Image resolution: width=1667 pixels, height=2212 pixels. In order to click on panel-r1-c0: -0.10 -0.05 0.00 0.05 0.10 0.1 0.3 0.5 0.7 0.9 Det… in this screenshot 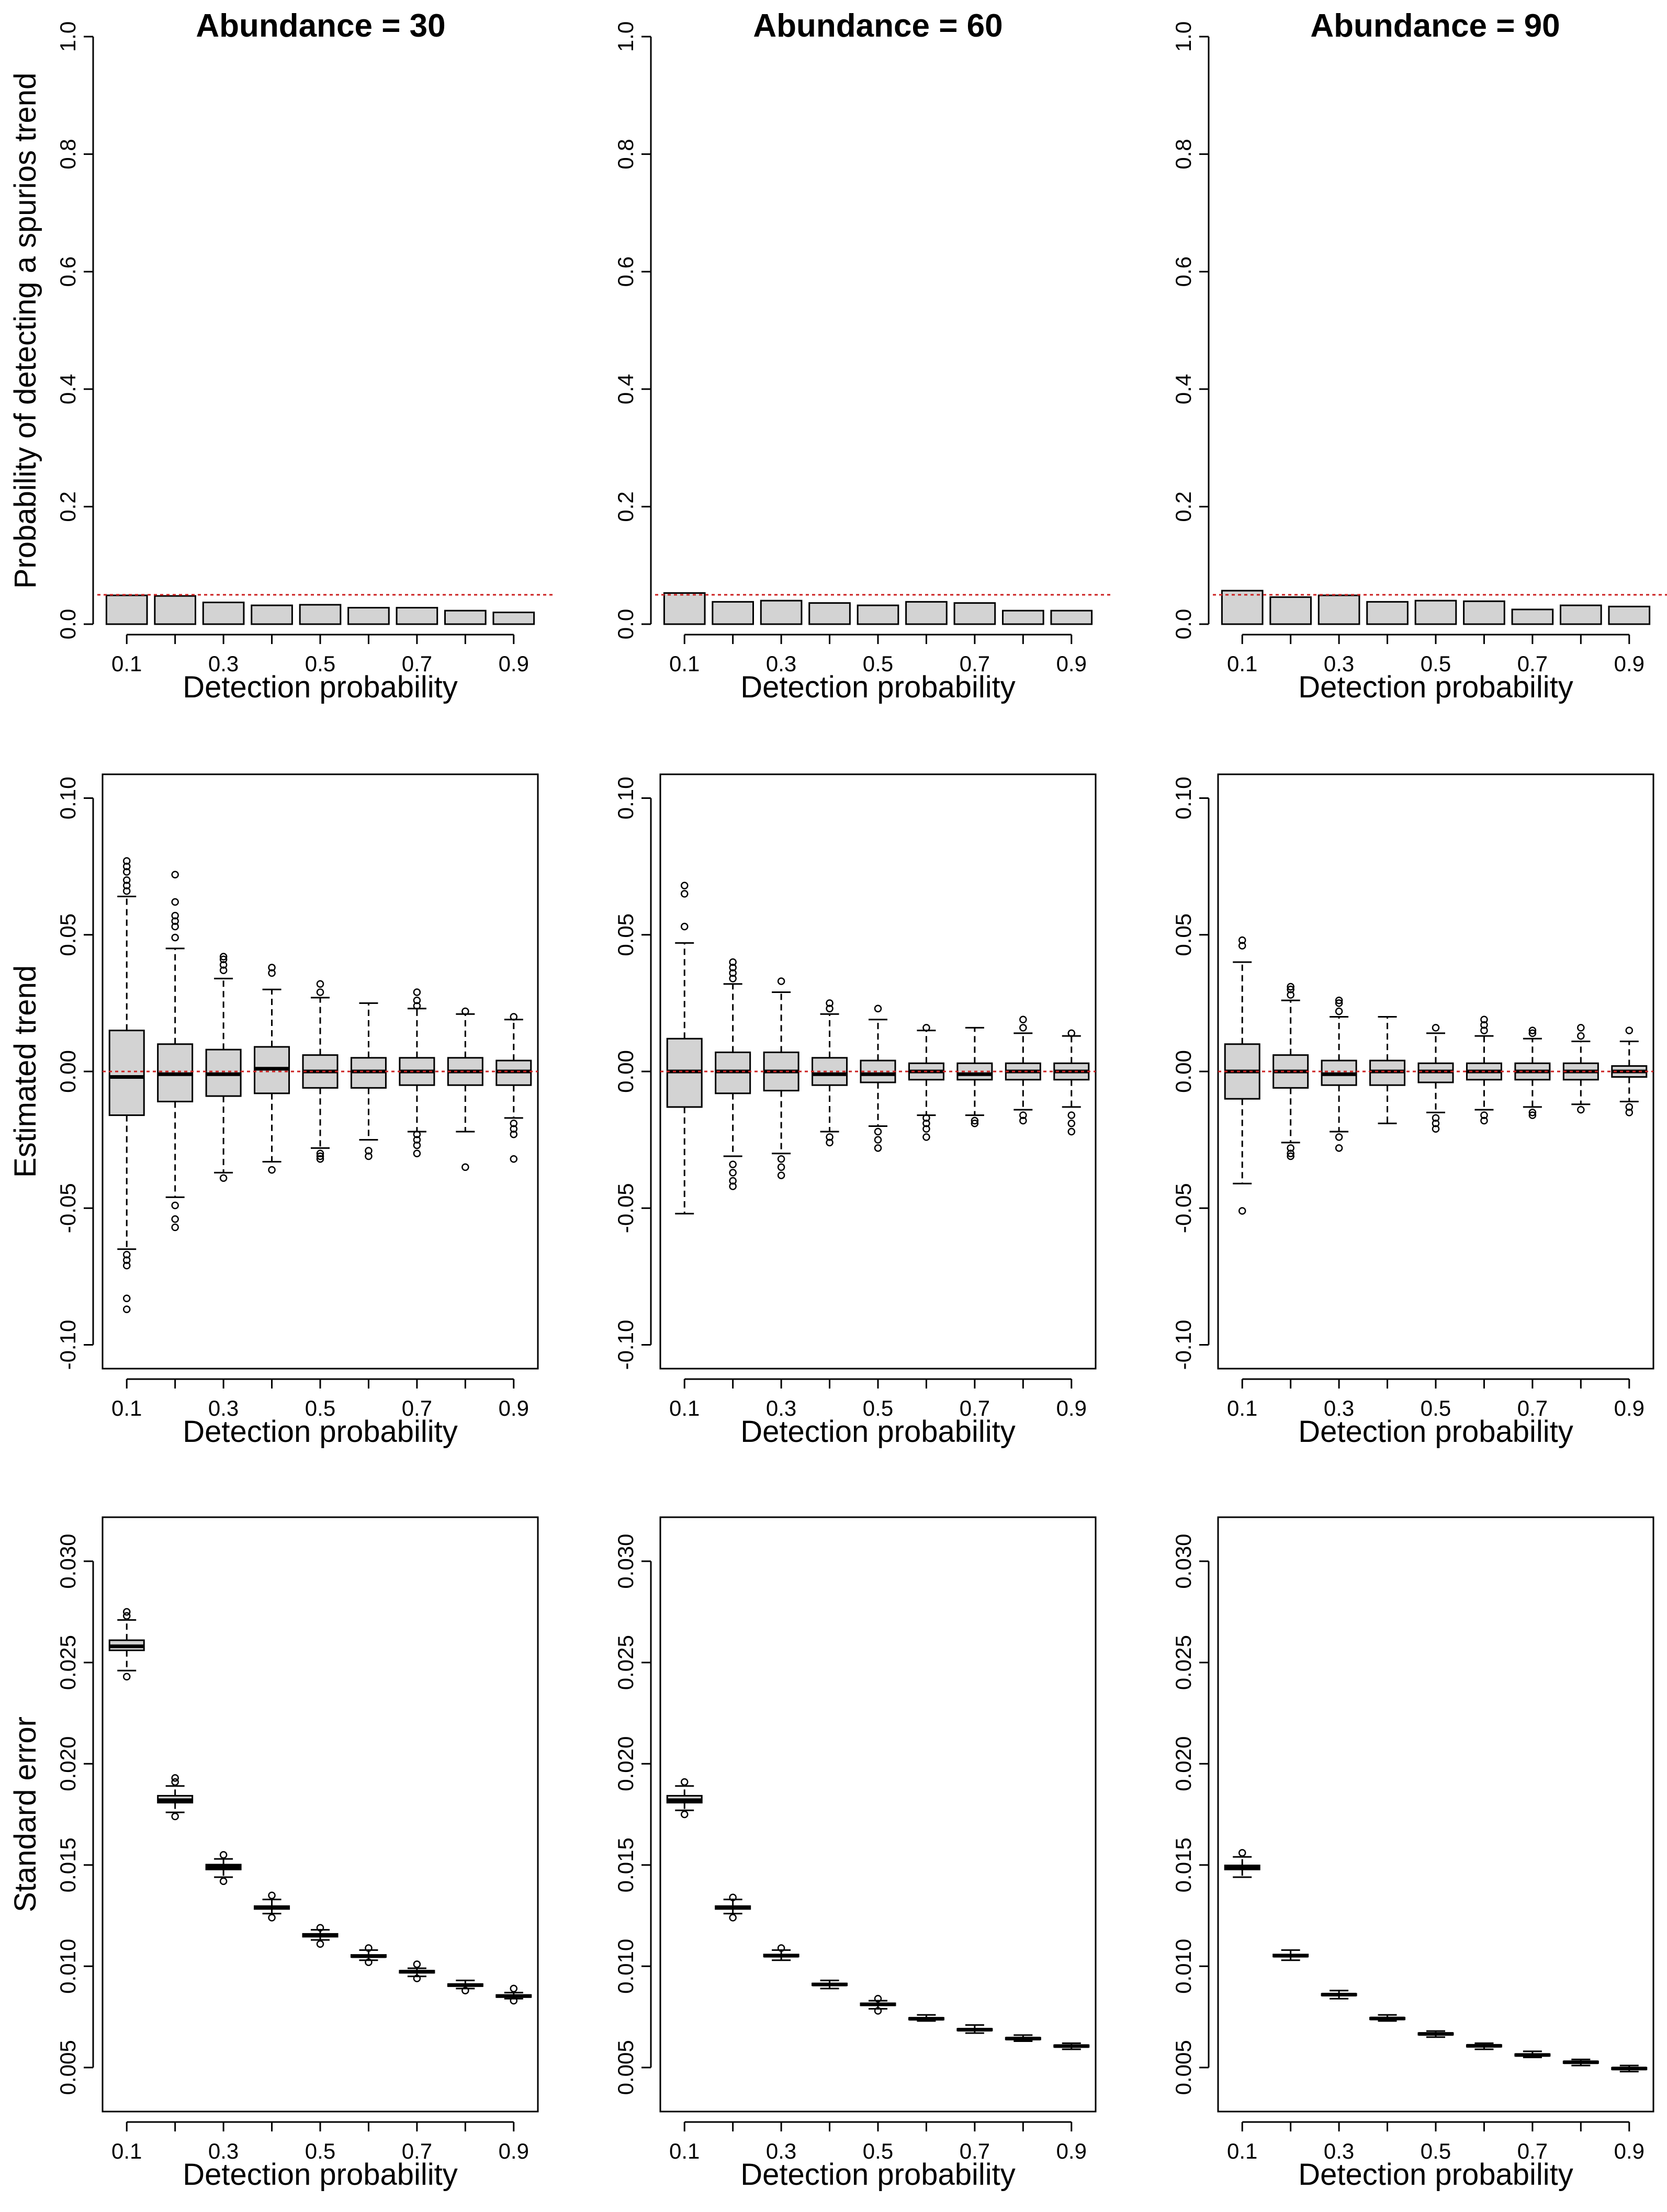, I will do `click(297, 1111)`.